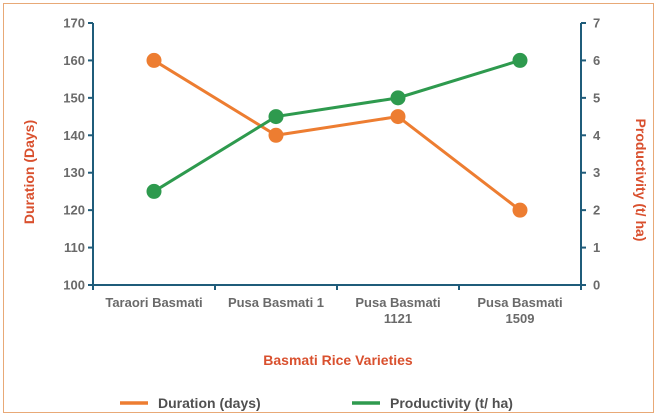 Image resolution: width=657 pixels, height=416 pixels. Describe the element at coordinates (209, 403) in the screenshot. I see `legend-label-0: Duration (days)` at that location.